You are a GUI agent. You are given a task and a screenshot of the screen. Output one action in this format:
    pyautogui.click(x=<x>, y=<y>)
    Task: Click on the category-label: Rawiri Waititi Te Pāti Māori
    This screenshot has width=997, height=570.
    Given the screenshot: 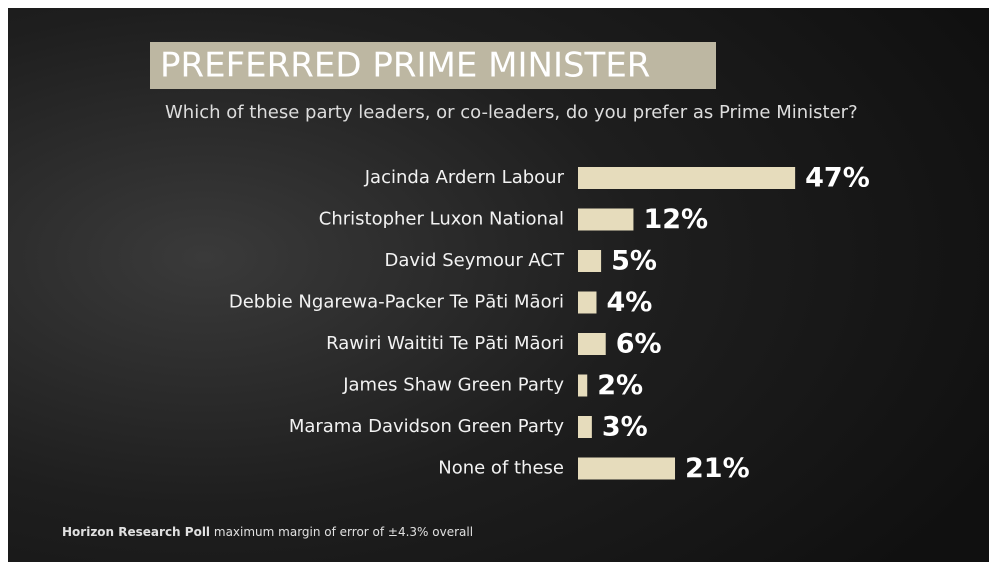 What is the action you would take?
    pyautogui.click(x=445, y=343)
    